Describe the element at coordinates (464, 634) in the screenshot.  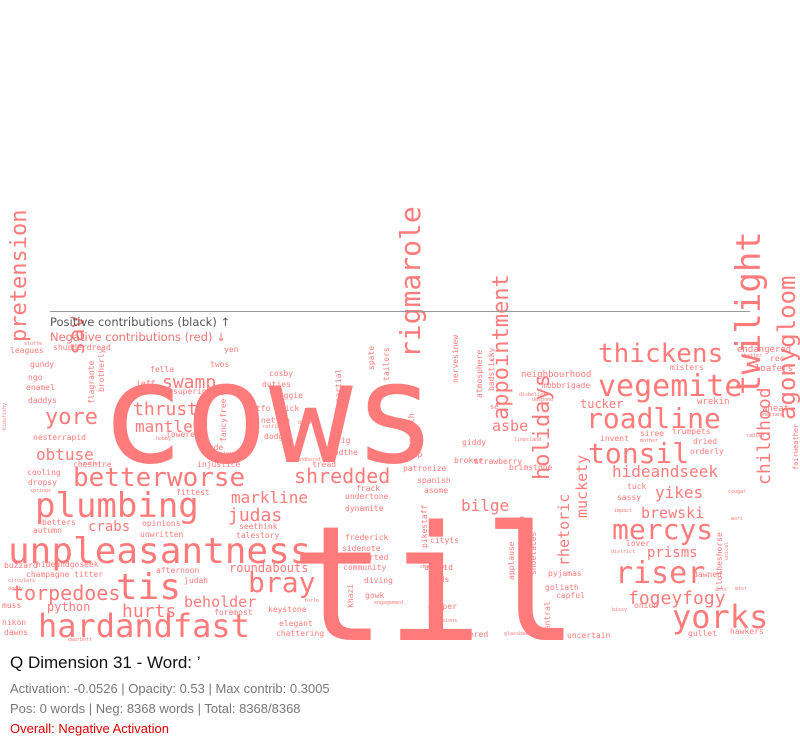
I see `cloud-word-considered: considered` at that location.